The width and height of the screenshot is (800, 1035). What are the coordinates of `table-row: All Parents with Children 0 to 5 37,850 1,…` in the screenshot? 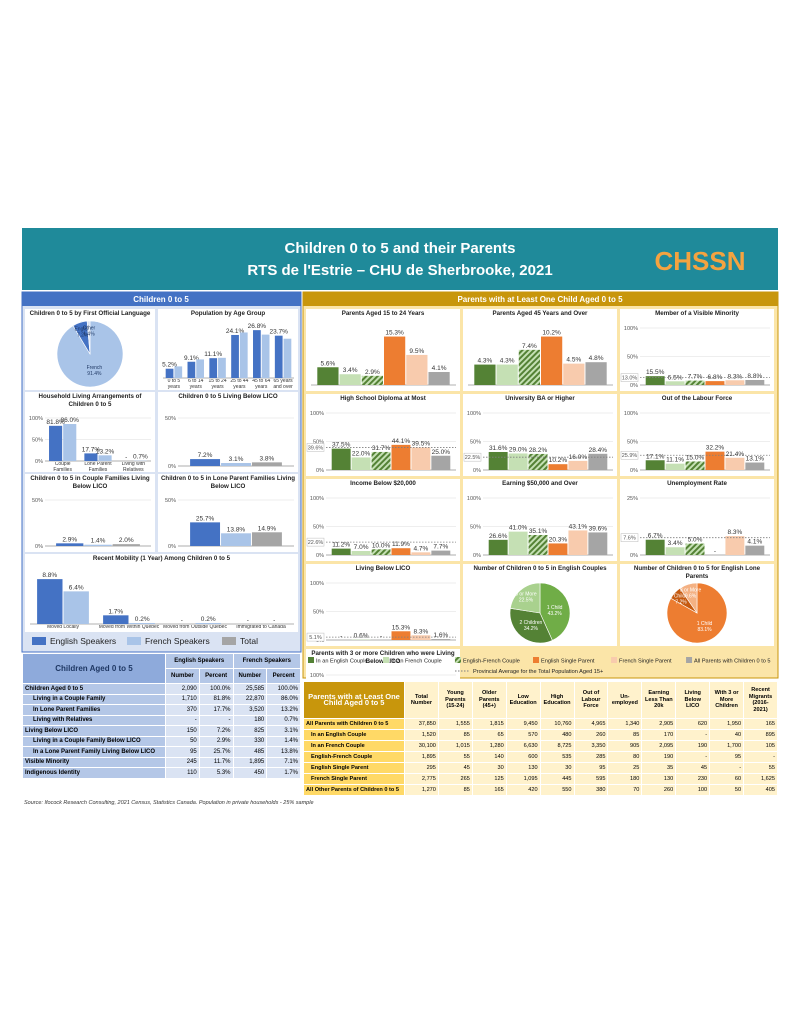 It's located at (540, 724).